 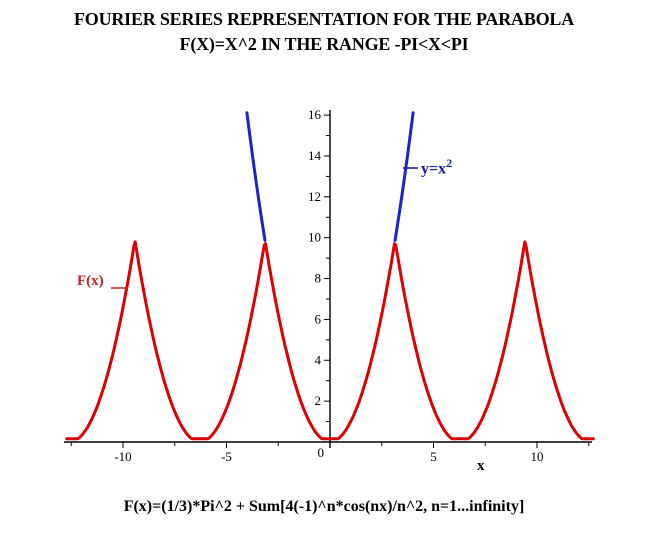 I want to click on parabola-label-sup: 2, so click(x=449, y=163).